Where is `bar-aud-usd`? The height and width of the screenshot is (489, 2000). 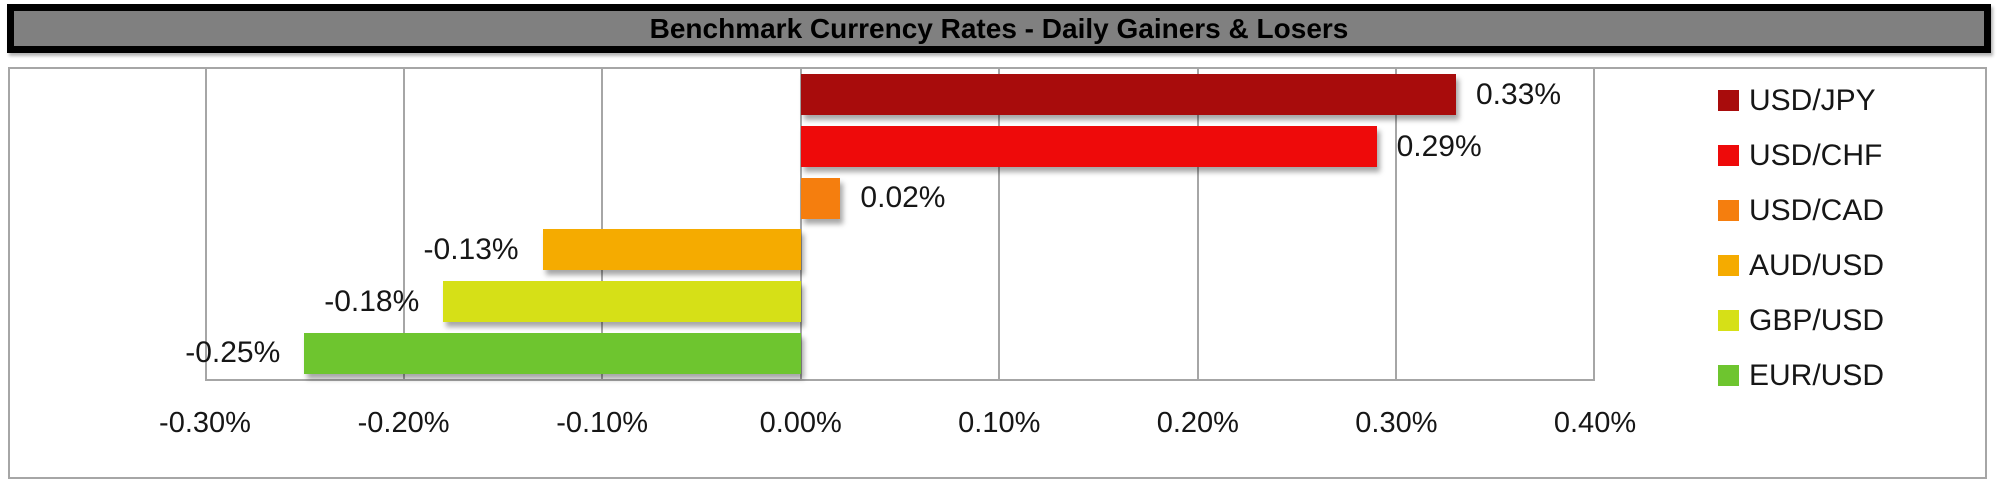
bar-aud-usd is located at coordinates (671, 250).